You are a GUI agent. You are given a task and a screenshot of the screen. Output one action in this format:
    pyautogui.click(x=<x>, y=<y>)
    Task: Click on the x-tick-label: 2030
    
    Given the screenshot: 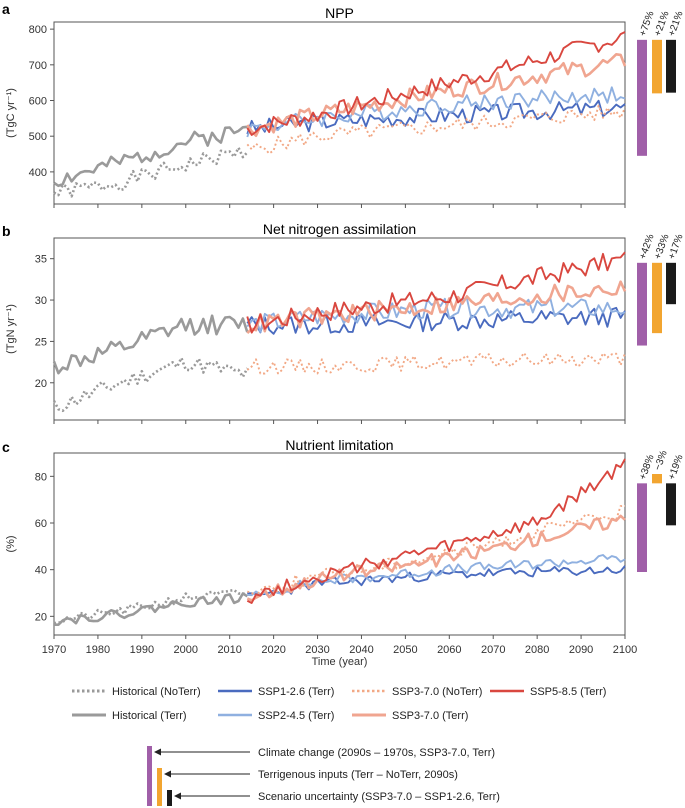 What is the action you would take?
    pyautogui.click(x=317, y=650)
    